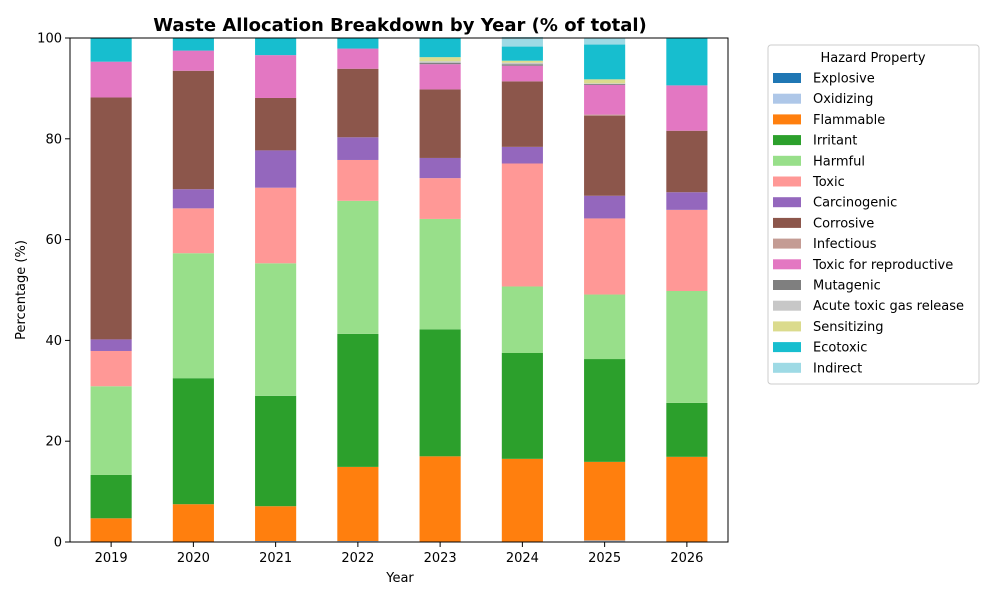 This screenshot has height=600, width=1000. I want to click on bar-segment-acute-toxic-gas-release-2025, so click(605, 83).